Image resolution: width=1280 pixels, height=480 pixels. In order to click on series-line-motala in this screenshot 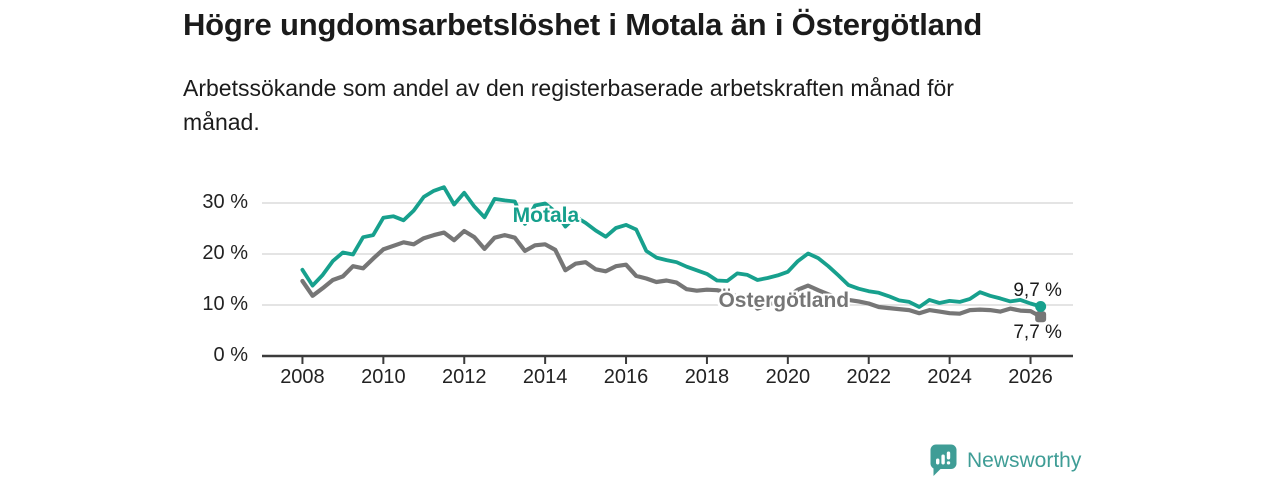, I will do `click(671, 247)`.